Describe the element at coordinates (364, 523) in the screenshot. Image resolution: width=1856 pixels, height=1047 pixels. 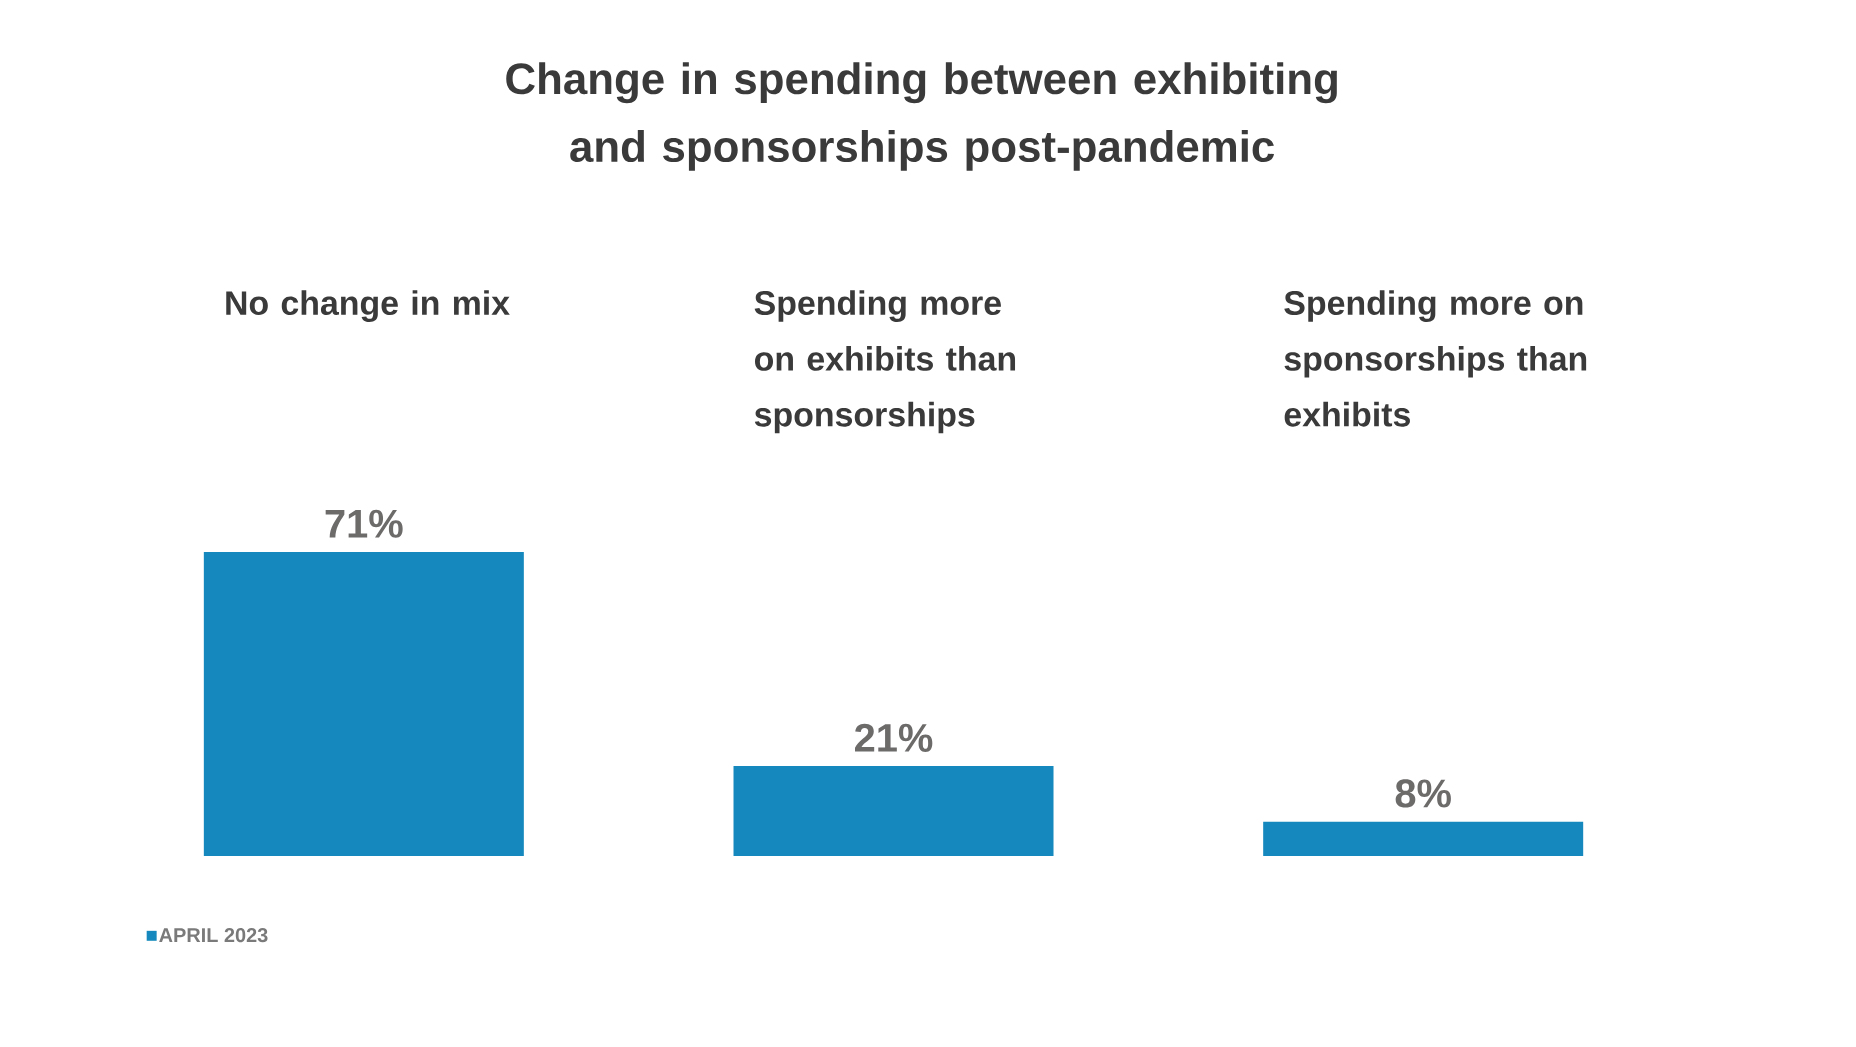
I see `data-label: 71%` at that location.